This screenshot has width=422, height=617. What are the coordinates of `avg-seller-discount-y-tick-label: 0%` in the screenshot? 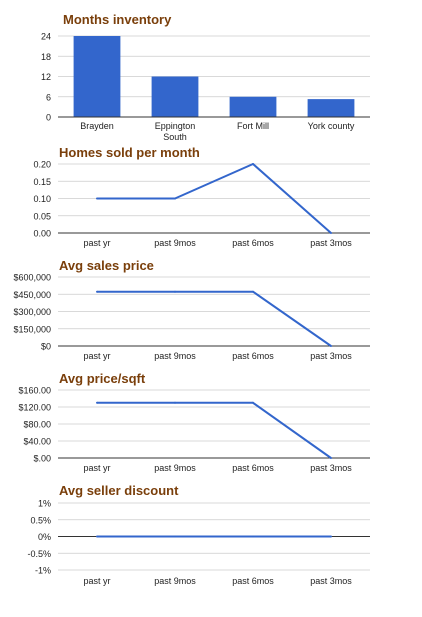 It's located at (44, 537).